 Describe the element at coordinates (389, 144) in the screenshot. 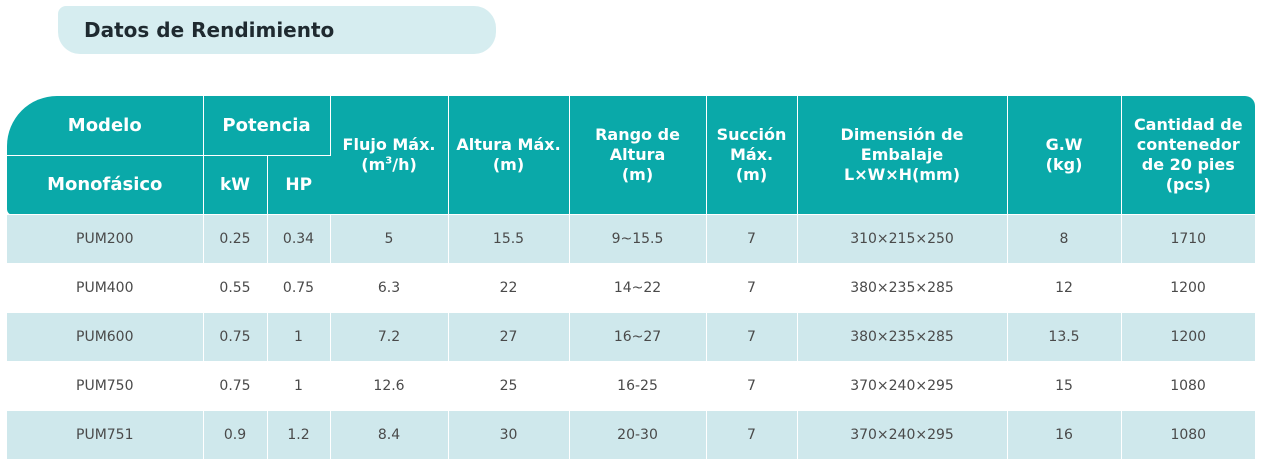

I see `header-flujo-line1: Flujo Máx.` at that location.